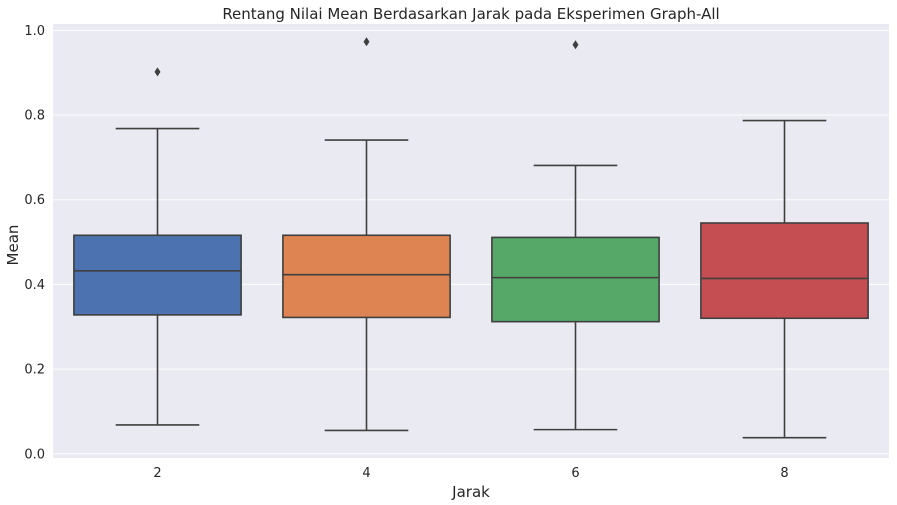 Image resolution: width=897 pixels, height=505 pixels. I want to click on y-tick-label: 0.0, so click(34, 454).